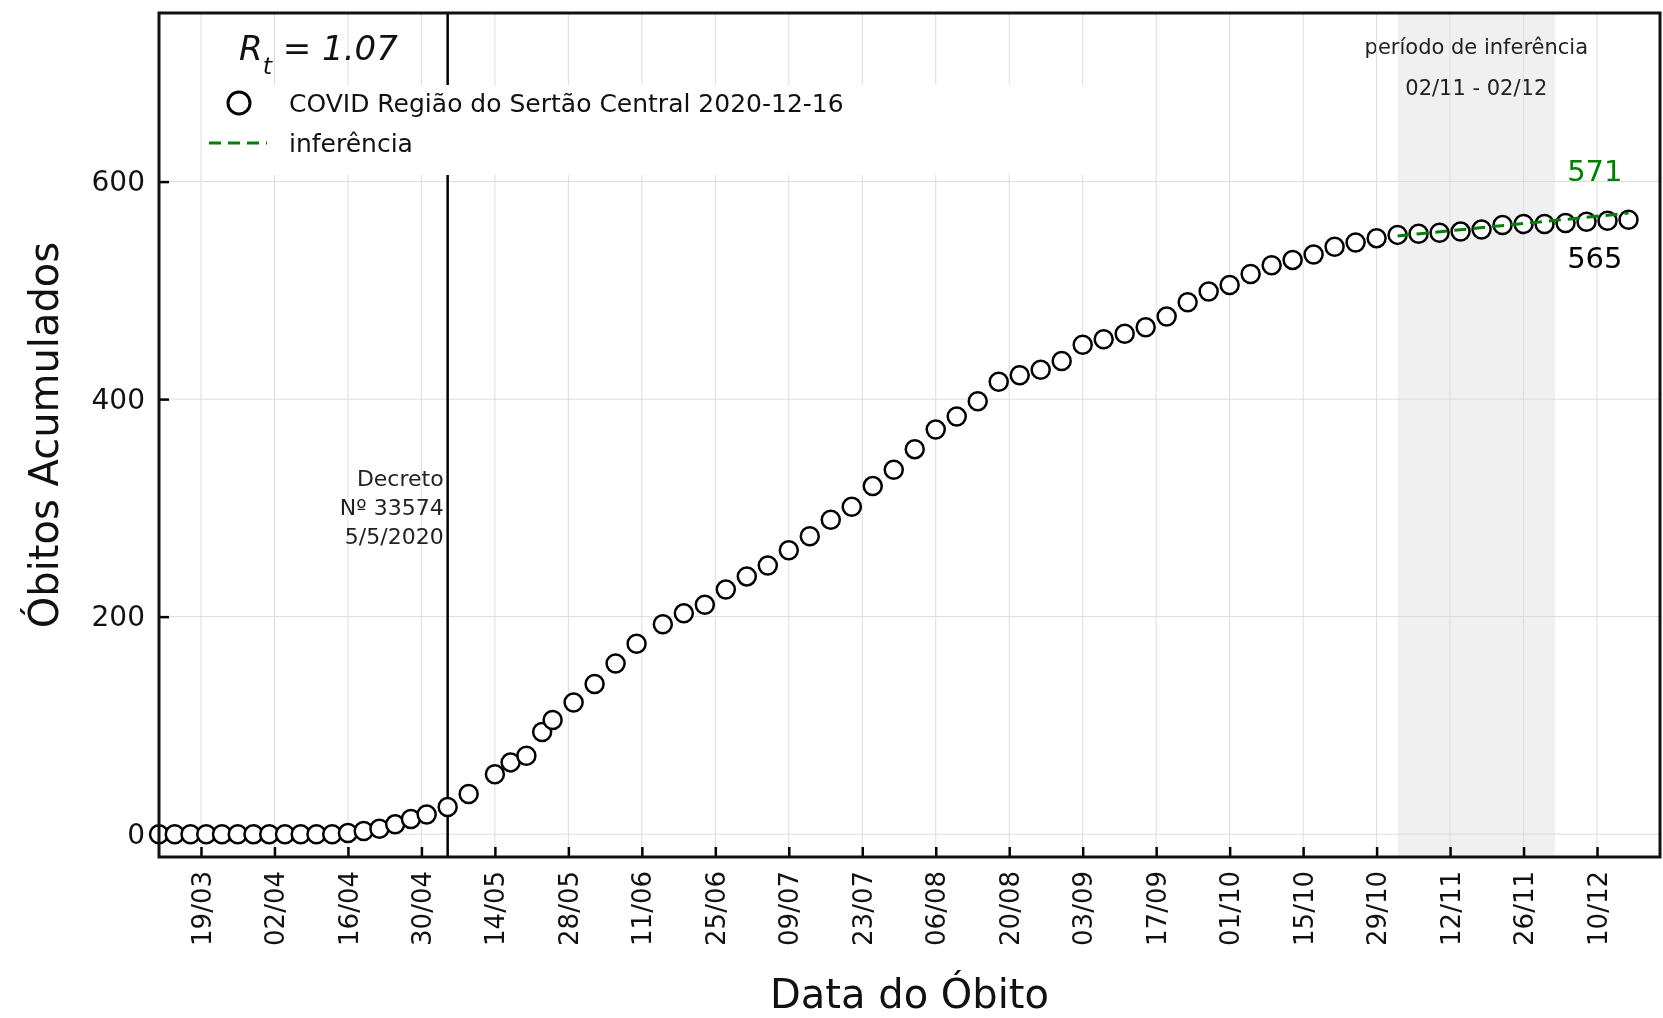  I want to click on x-tick-label: 10/12, so click(1597, 908).